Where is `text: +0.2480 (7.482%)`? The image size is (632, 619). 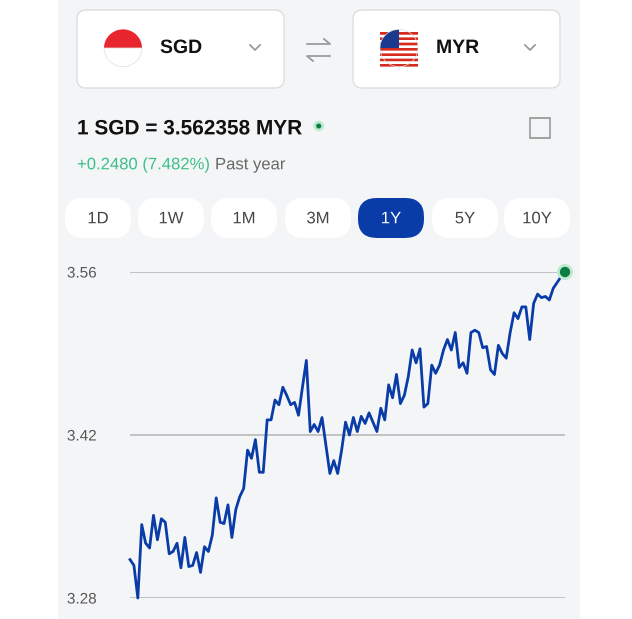 text: +0.2480 (7.482%) is located at coordinates (143, 165).